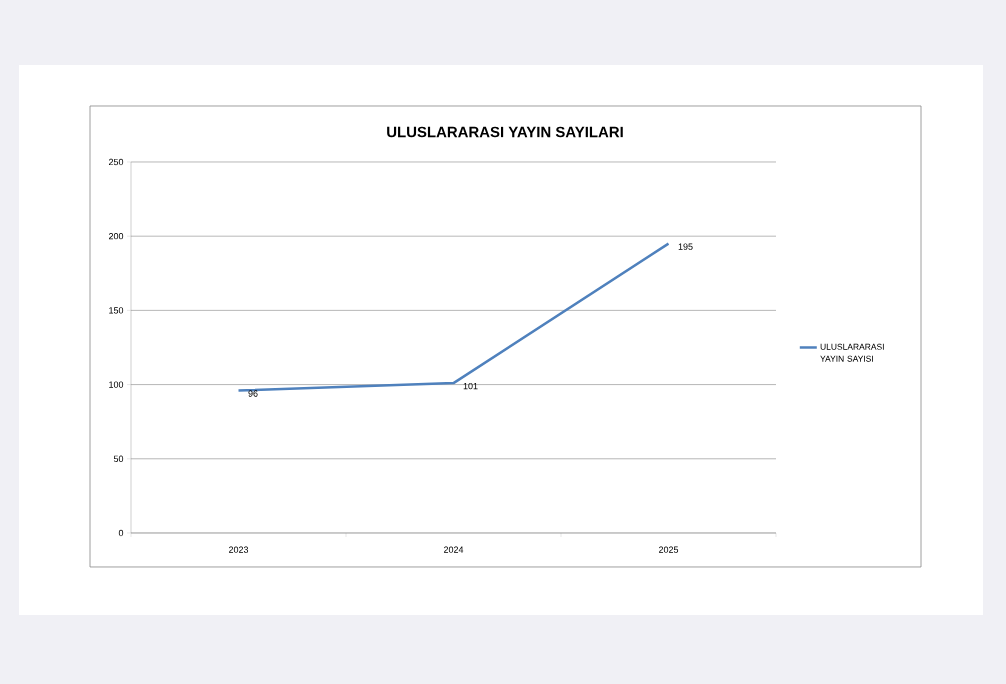 The height and width of the screenshot is (684, 1006). Describe the element at coordinates (253, 393) in the screenshot. I see `data-label: 96` at that location.